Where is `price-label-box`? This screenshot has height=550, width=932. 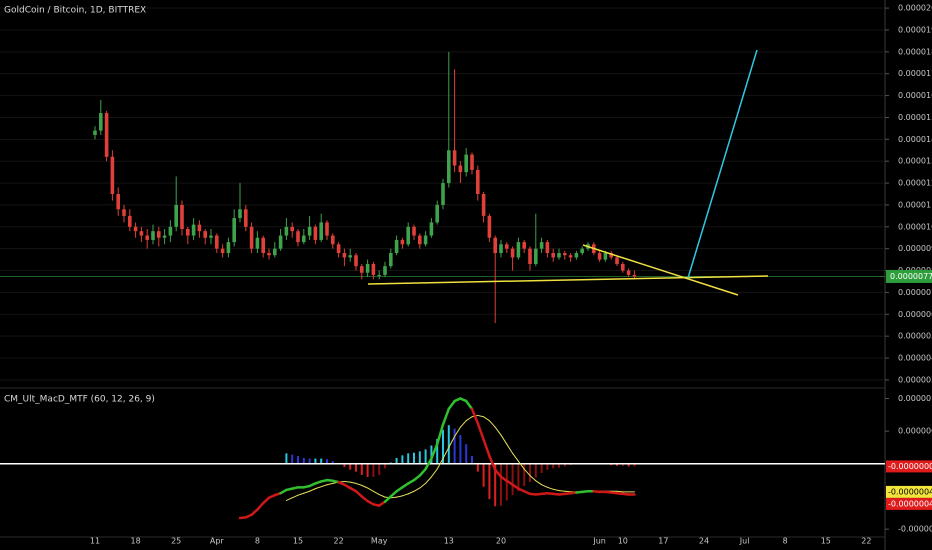 price-label-box is located at coordinates (909, 276).